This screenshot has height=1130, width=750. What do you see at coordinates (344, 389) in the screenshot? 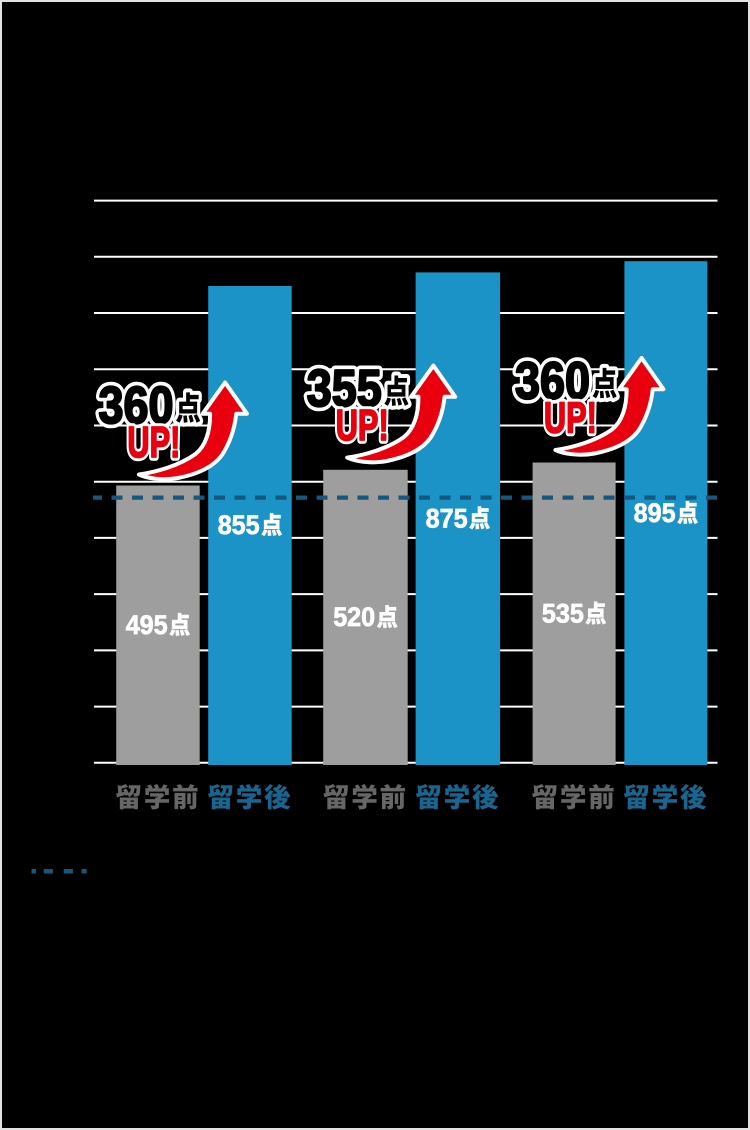
I see `svg-text: 355` at bounding box center [344, 389].